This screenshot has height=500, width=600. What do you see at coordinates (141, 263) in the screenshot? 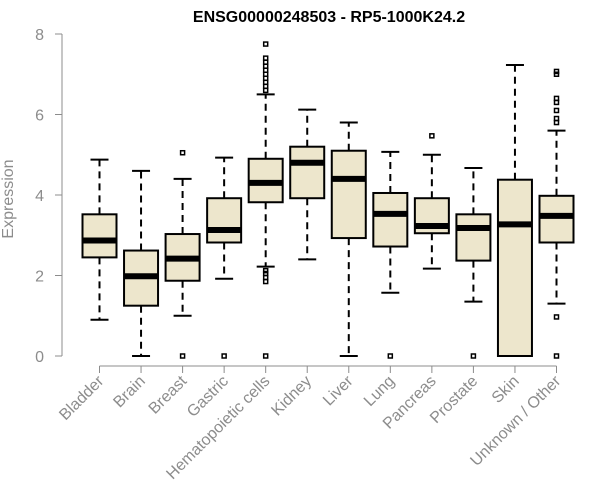
I see `box-brain` at bounding box center [141, 263].